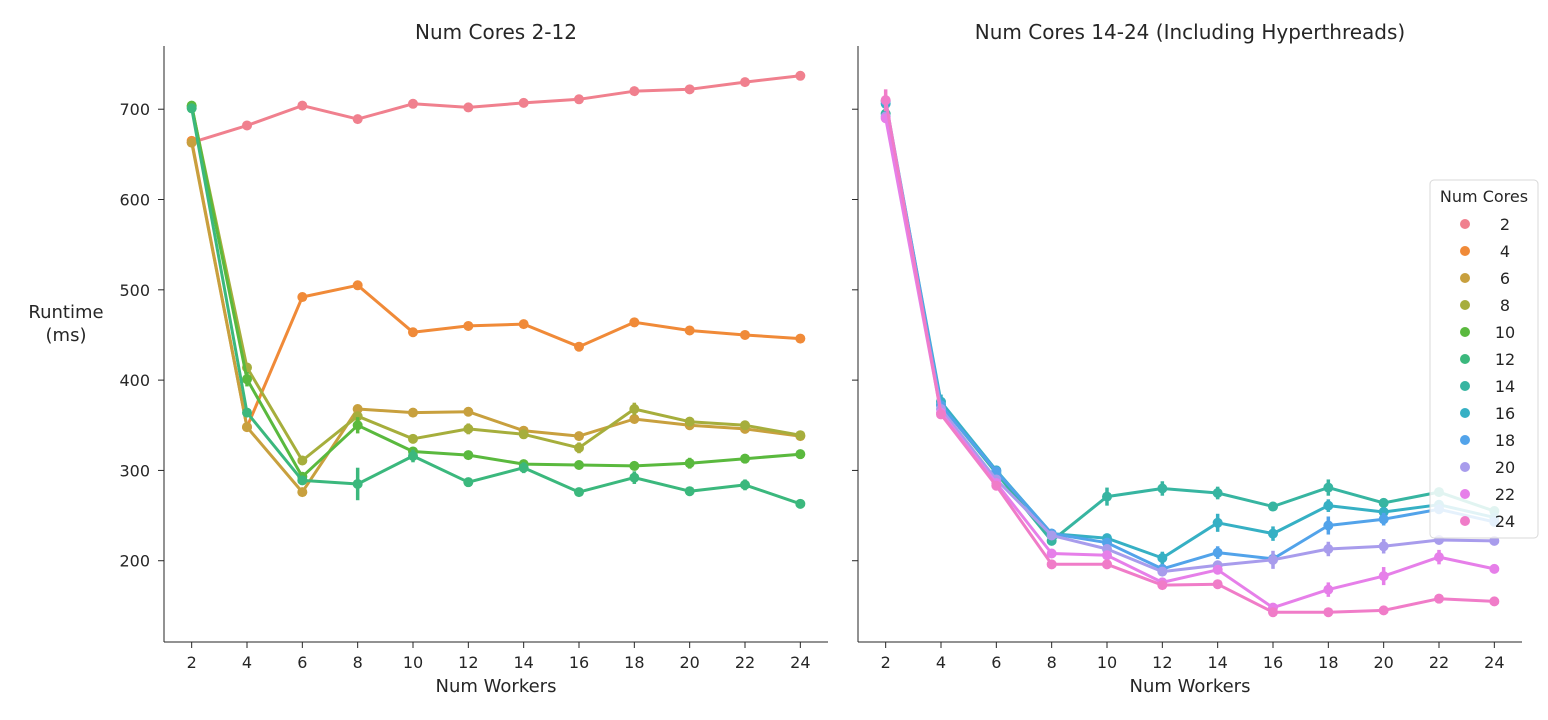 This screenshot has width=1548, height=720. I want to click on legend-label-18: 18, so click(1505, 440).